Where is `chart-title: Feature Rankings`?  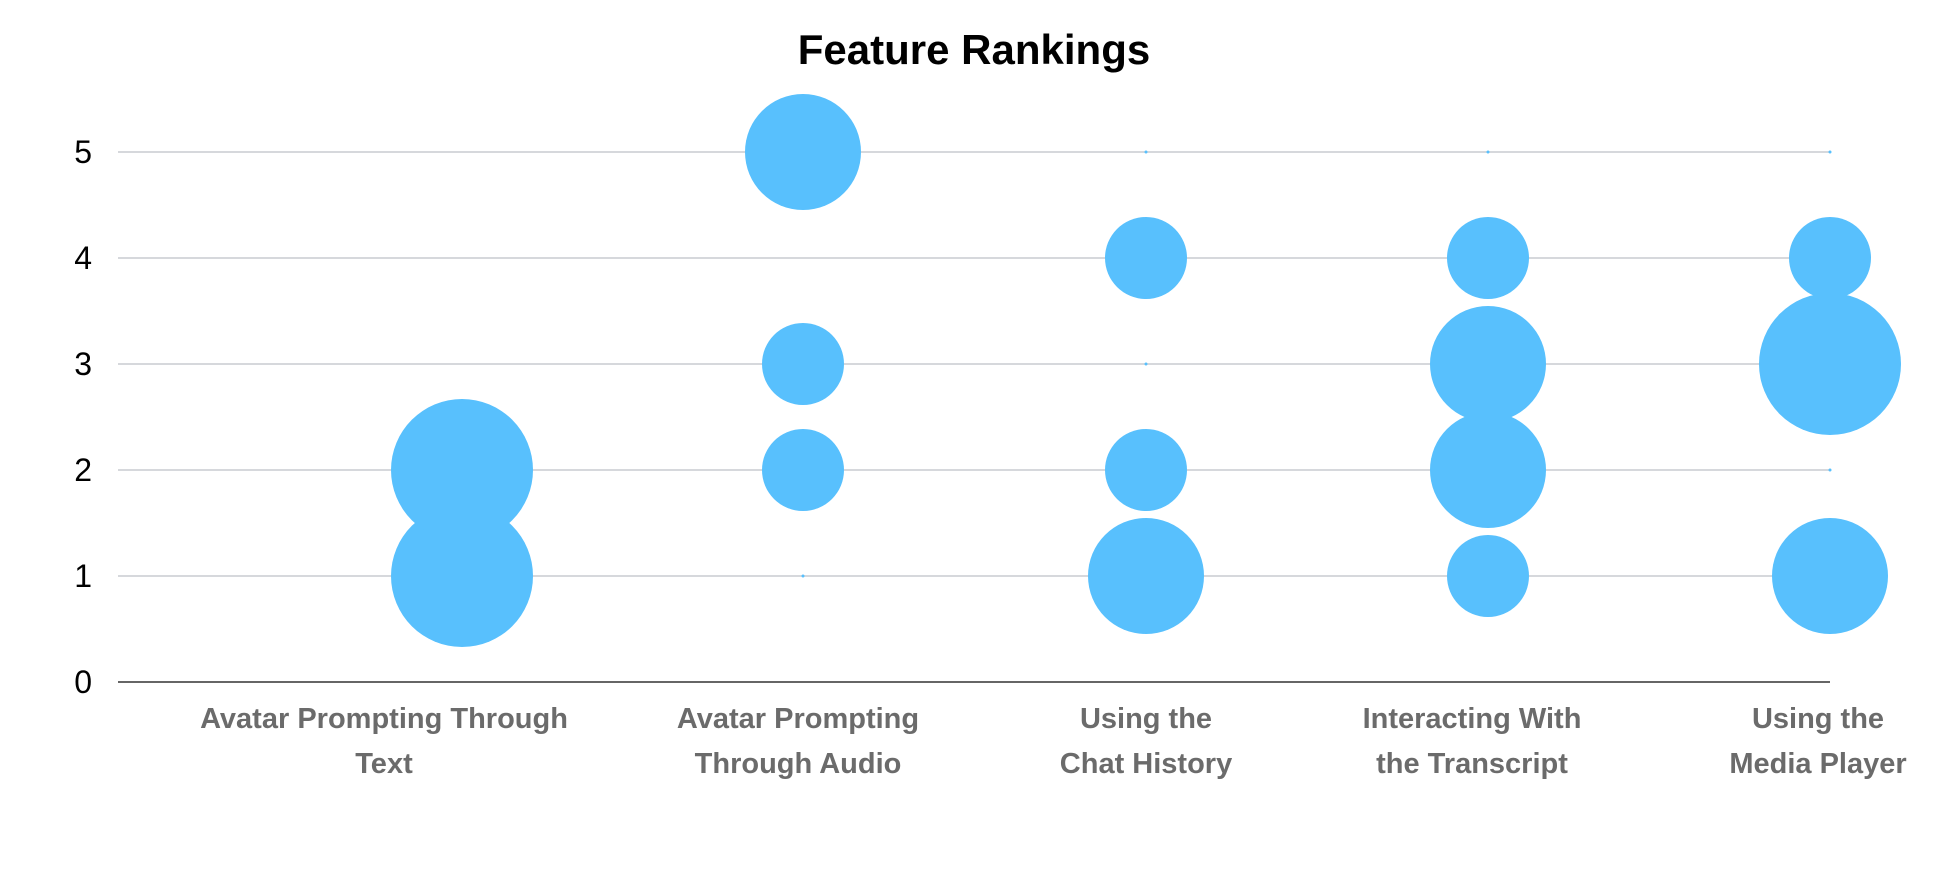
chart-title: Feature Rankings is located at coordinates (974, 49).